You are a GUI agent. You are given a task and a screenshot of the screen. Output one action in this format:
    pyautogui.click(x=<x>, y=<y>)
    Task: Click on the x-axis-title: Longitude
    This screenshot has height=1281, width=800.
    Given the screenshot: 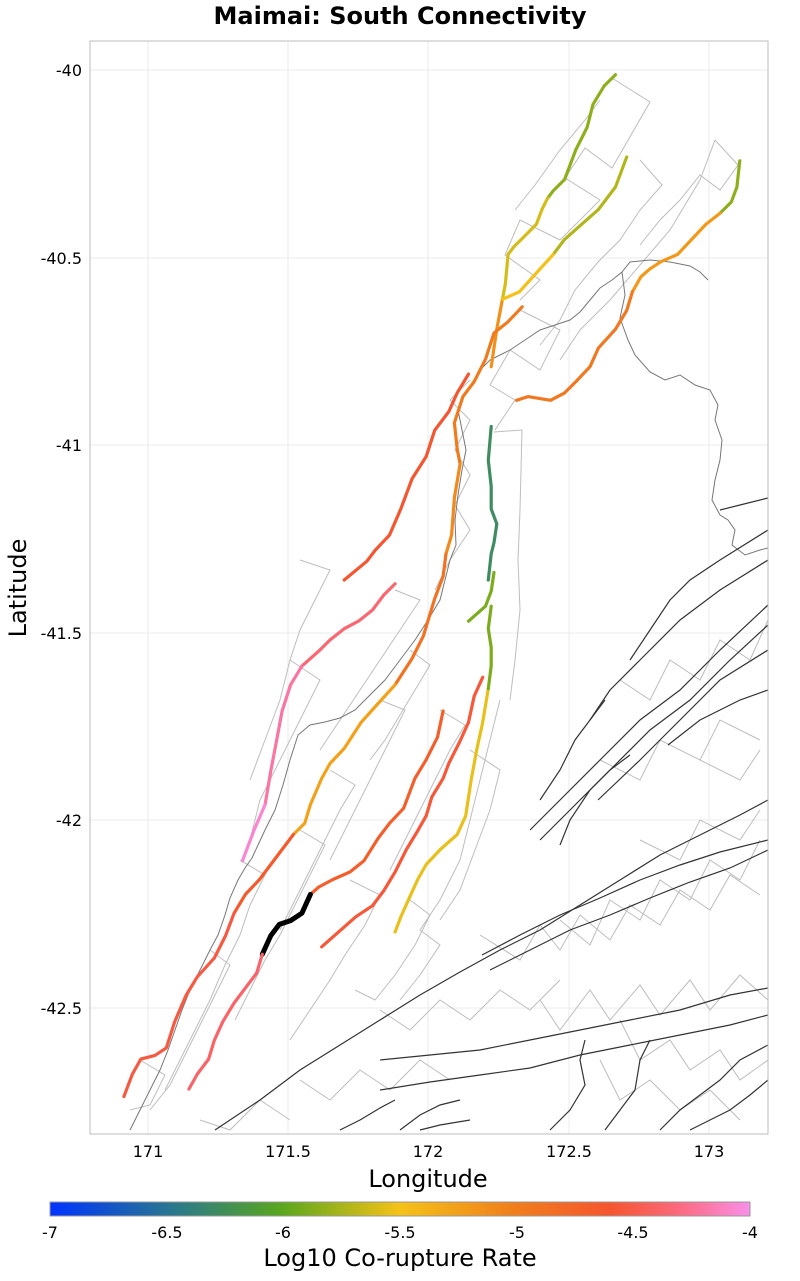 What is the action you would take?
    pyautogui.click(x=427, y=1179)
    